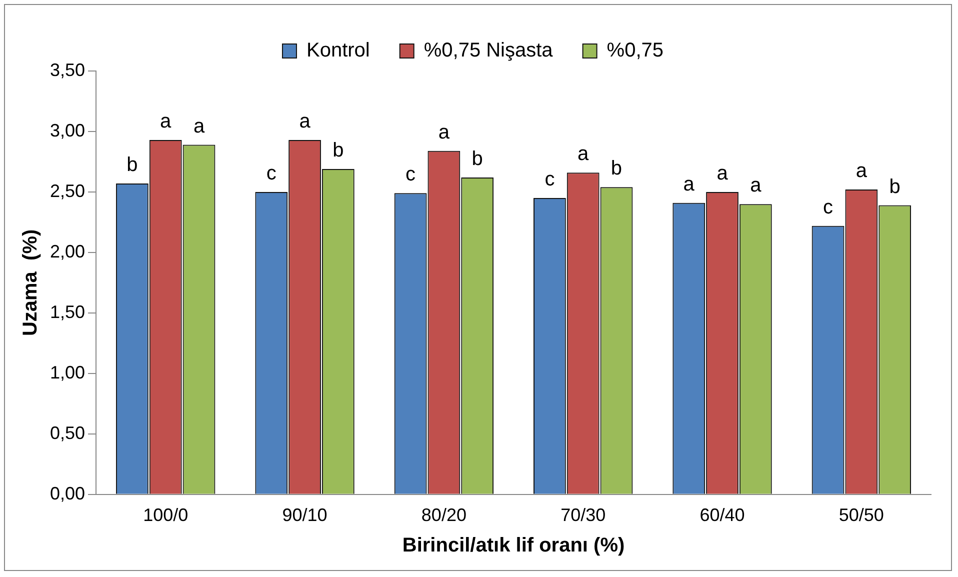 This screenshot has height=577, width=958. What do you see at coordinates (489, 51) in the screenshot?
I see `legend-label: %0,75 Nişasta` at bounding box center [489, 51].